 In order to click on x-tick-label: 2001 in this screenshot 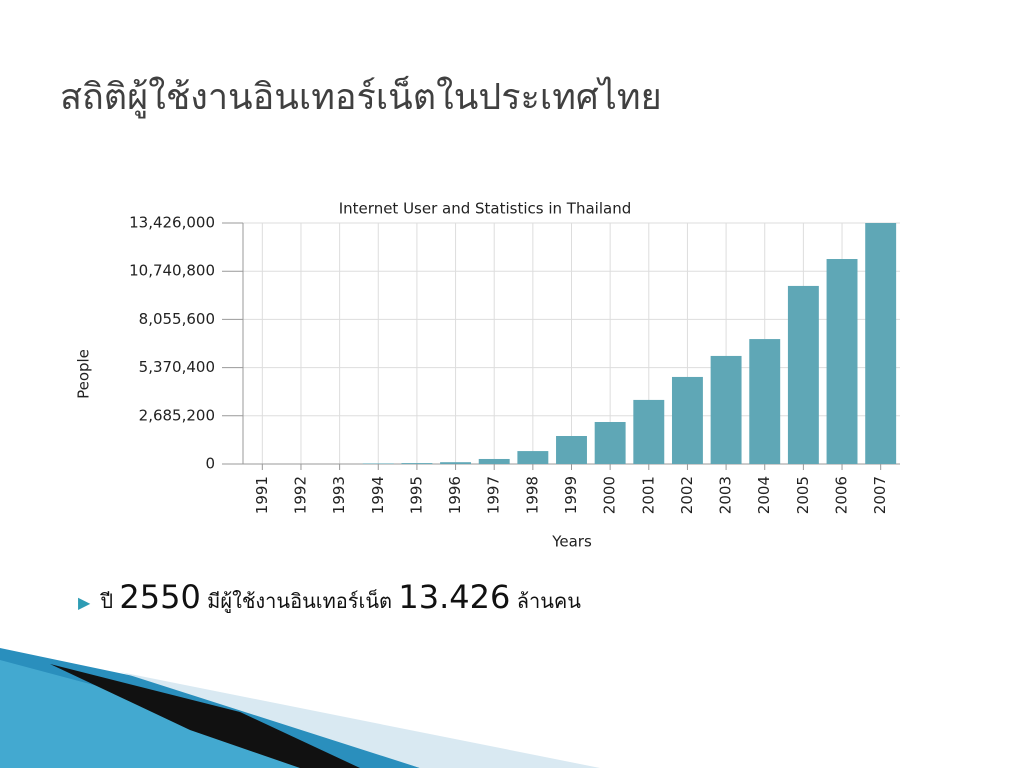, I will do `click(648, 495)`.